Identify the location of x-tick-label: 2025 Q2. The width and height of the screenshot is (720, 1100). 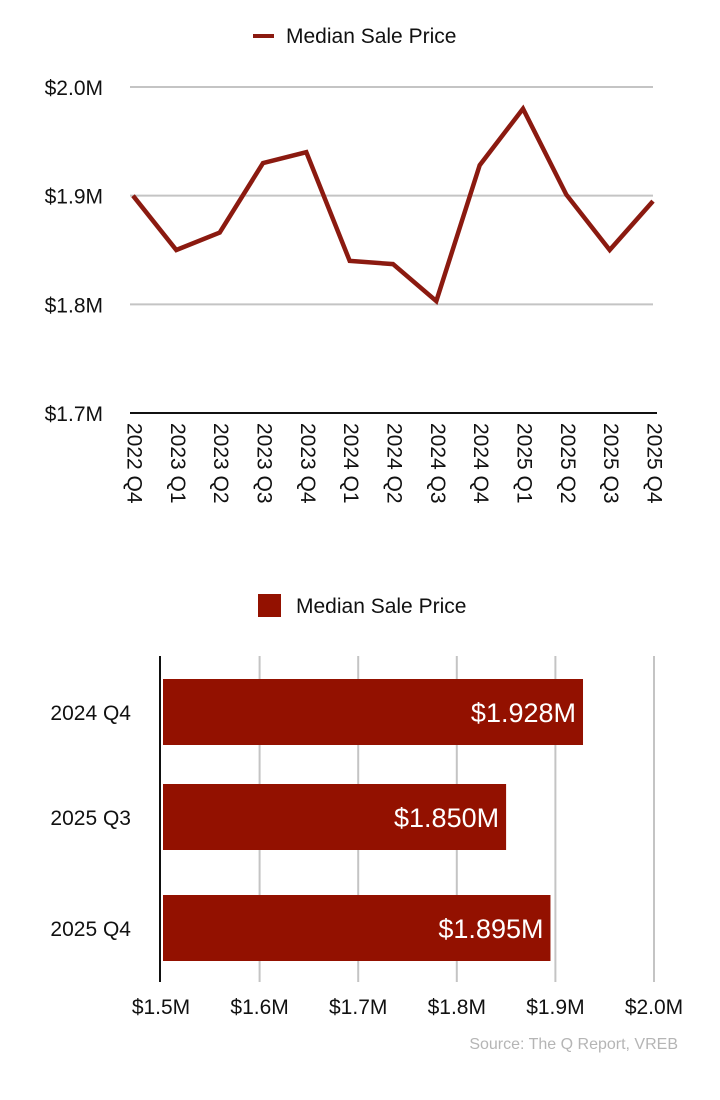
(567, 463).